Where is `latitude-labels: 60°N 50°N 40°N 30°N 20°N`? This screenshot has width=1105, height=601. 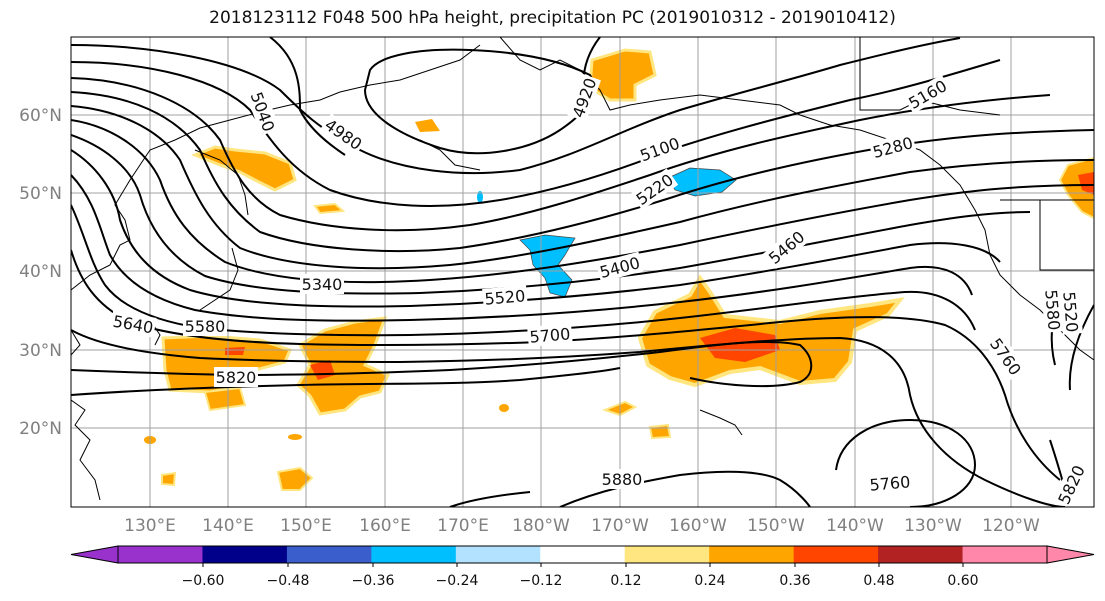
latitude-labels: 60°N 50°N 40°N 30°N 20°N is located at coordinates (40, 272).